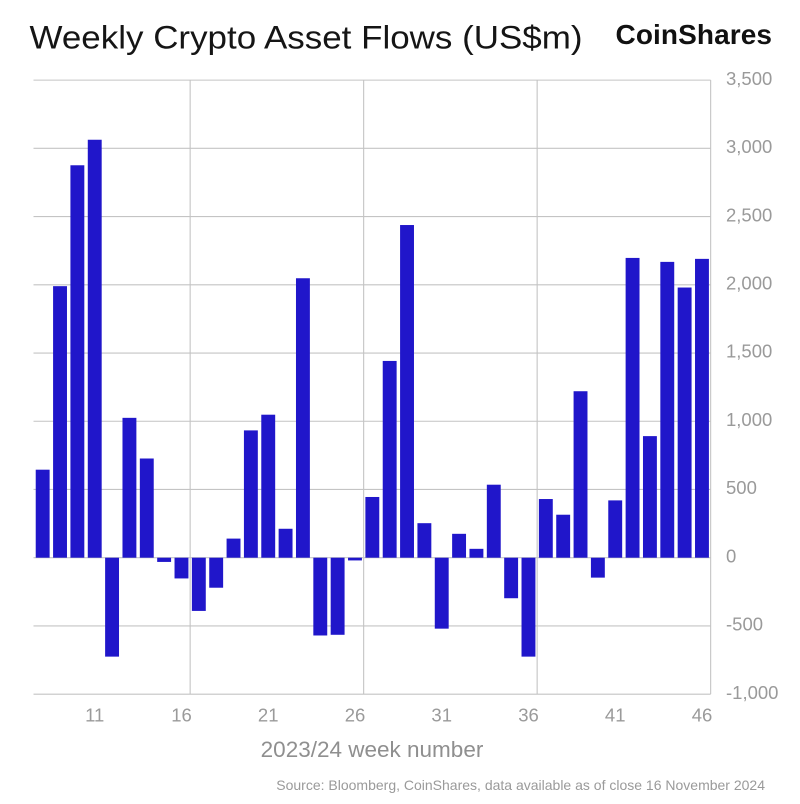  Describe the element at coordinates (749, 419) in the screenshot. I see `svg-text: 1,000` at that location.